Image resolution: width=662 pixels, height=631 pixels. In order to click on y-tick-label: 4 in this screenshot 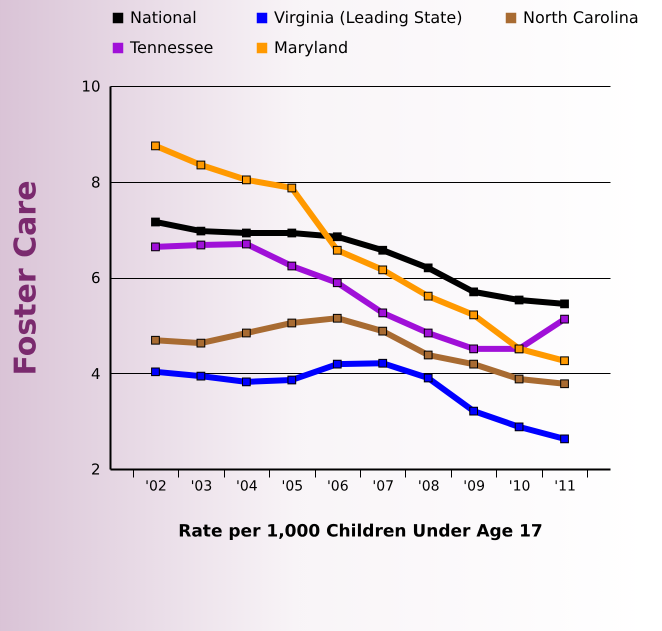, I will do `click(95, 373)`.